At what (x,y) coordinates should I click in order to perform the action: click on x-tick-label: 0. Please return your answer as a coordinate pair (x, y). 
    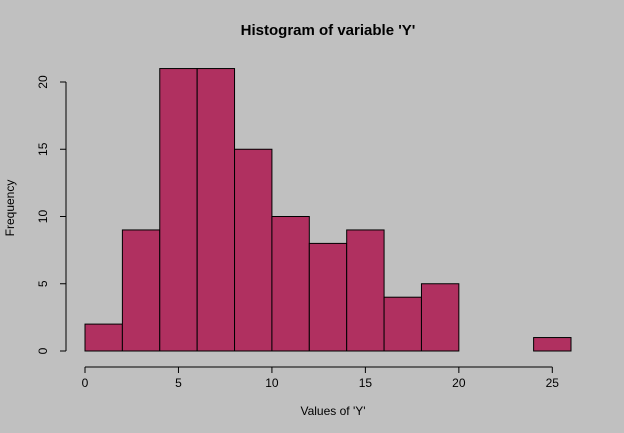
    Looking at the image, I should click on (85, 383).